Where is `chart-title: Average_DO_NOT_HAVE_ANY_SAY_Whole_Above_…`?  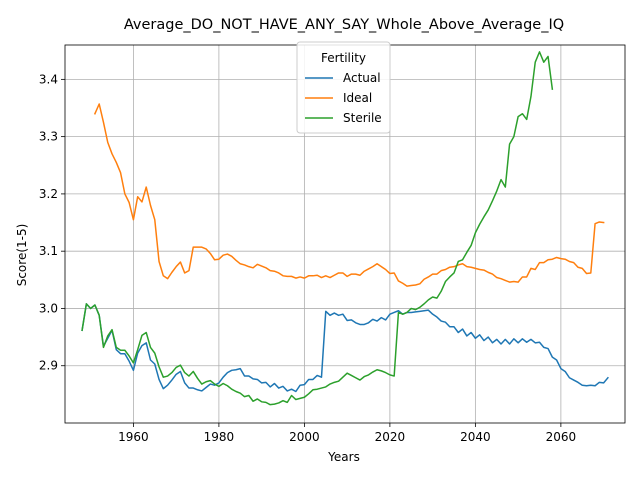 chart-title: Average_DO_NOT_HAVE_ANY_SAY_Whole_Above_… is located at coordinates (344, 25).